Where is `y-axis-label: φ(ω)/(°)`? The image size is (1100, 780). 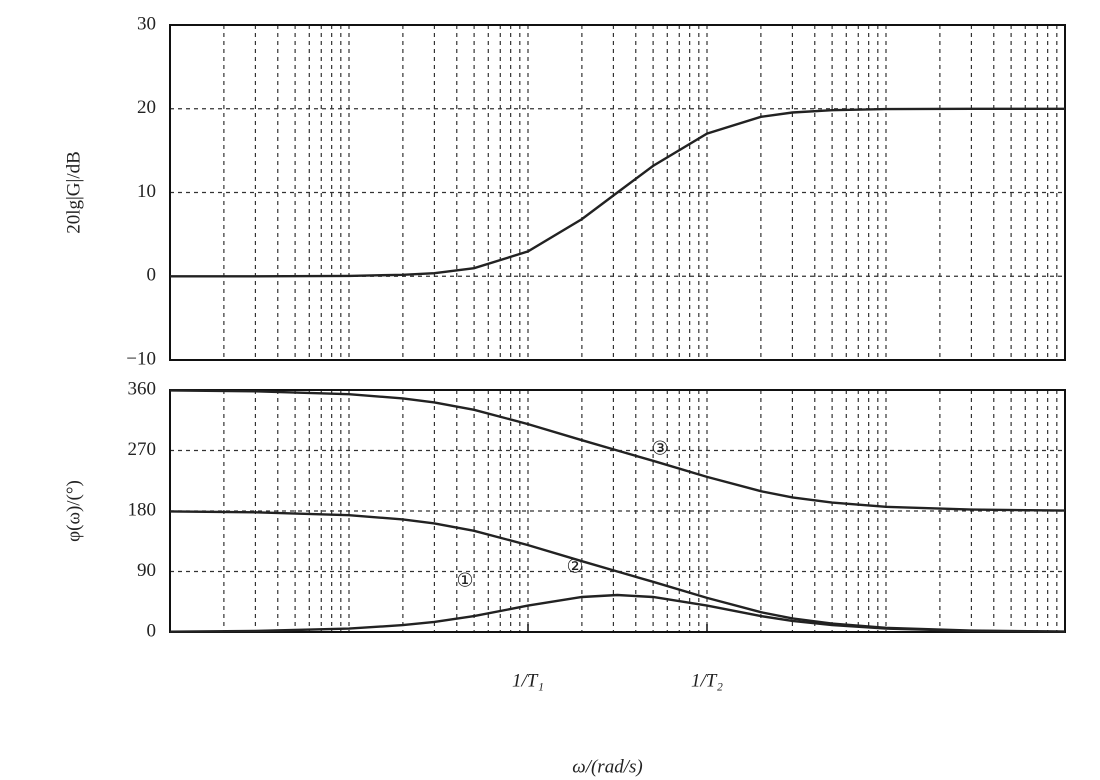 y-axis-label: φ(ω)/(°) is located at coordinates (73, 511).